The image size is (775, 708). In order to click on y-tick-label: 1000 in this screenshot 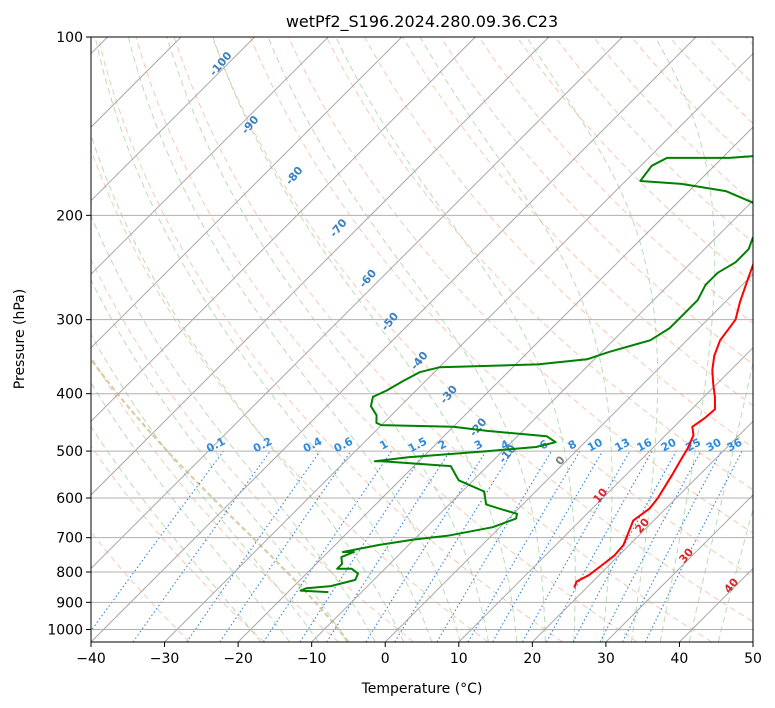, I will do `click(65, 630)`.